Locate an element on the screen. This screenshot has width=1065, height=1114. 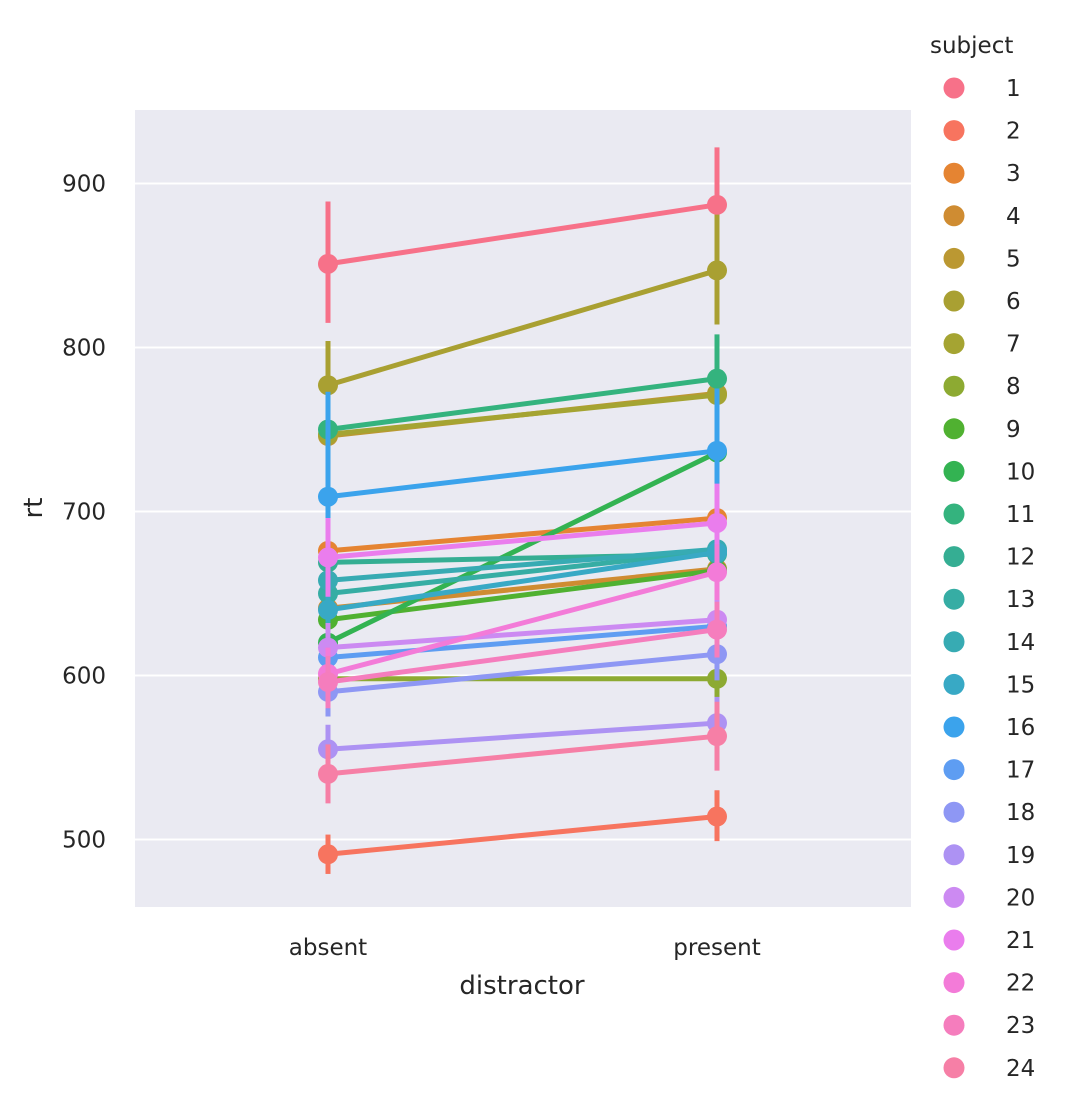
legend-label-10: 10 is located at coordinates (1020, 472).